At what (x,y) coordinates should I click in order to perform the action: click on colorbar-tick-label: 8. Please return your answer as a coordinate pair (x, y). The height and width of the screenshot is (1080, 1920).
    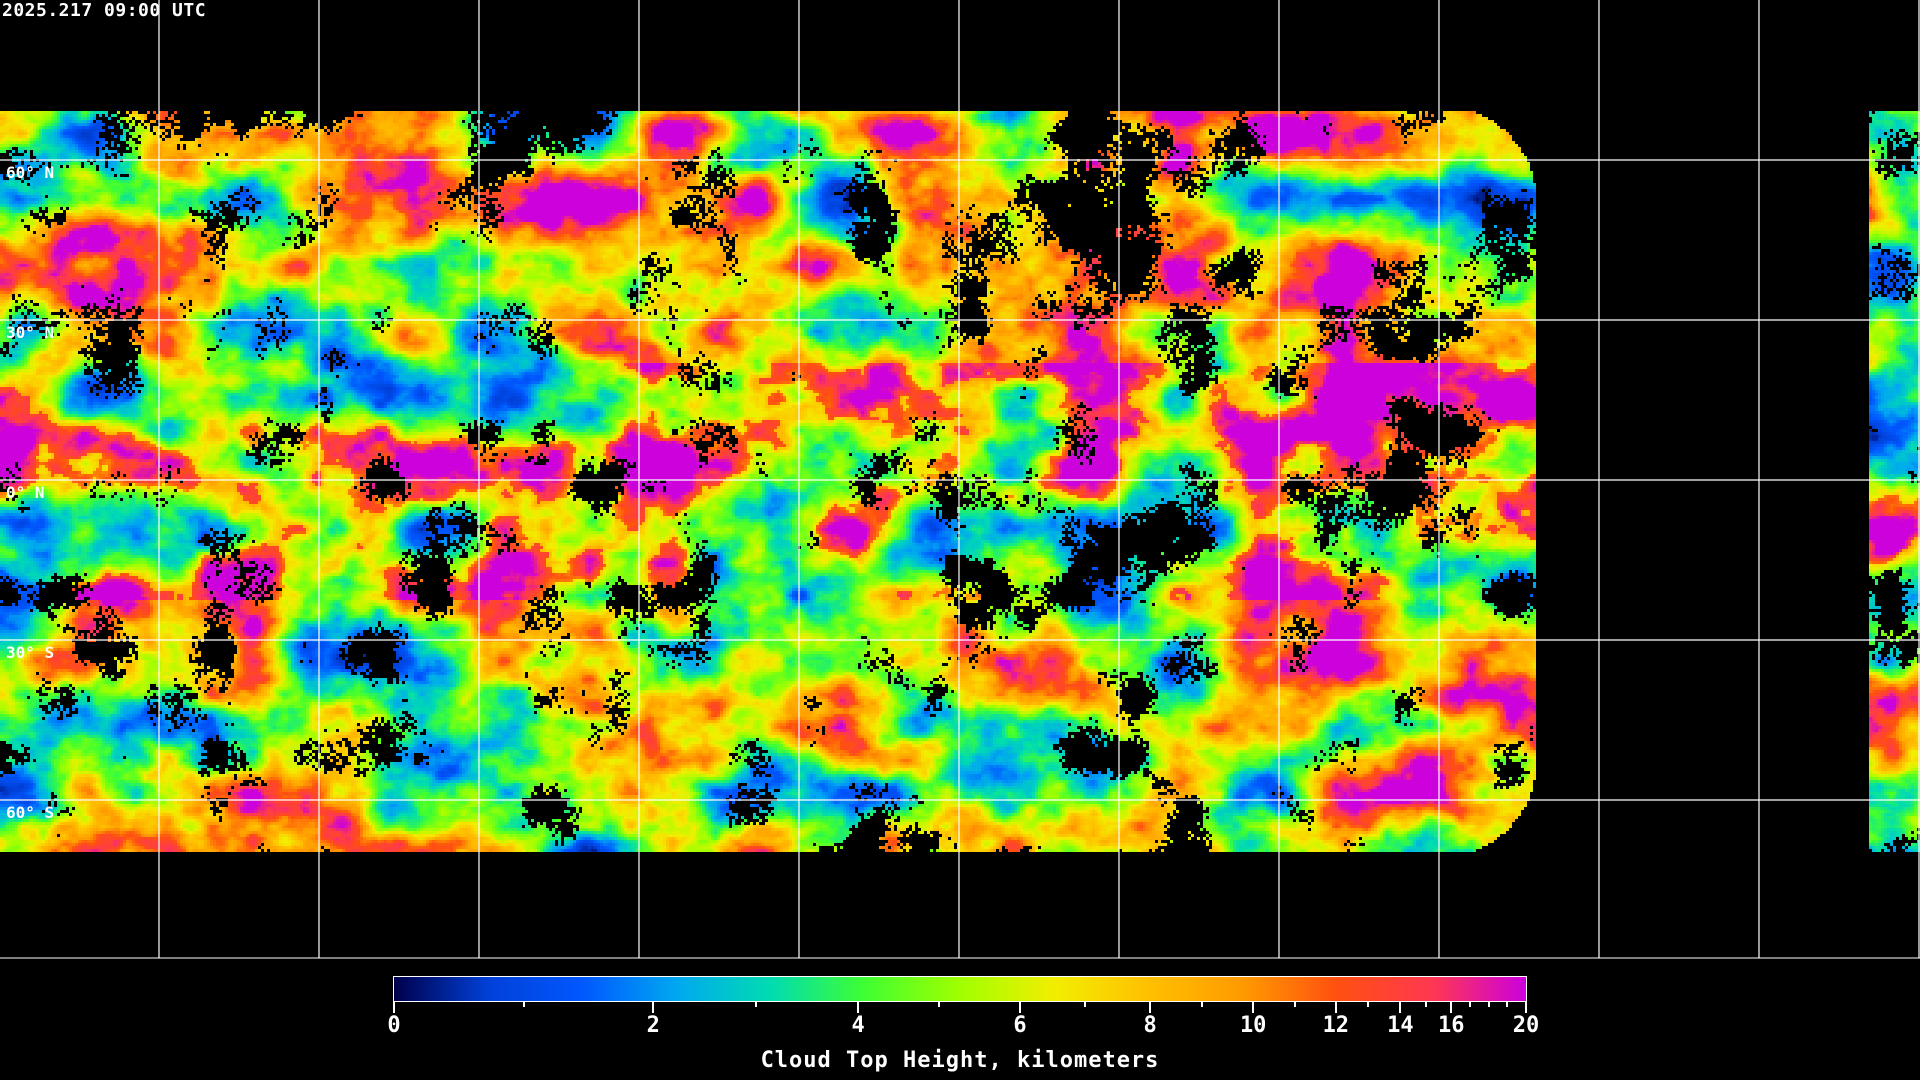
    Looking at the image, I should click on (1150, 1025).